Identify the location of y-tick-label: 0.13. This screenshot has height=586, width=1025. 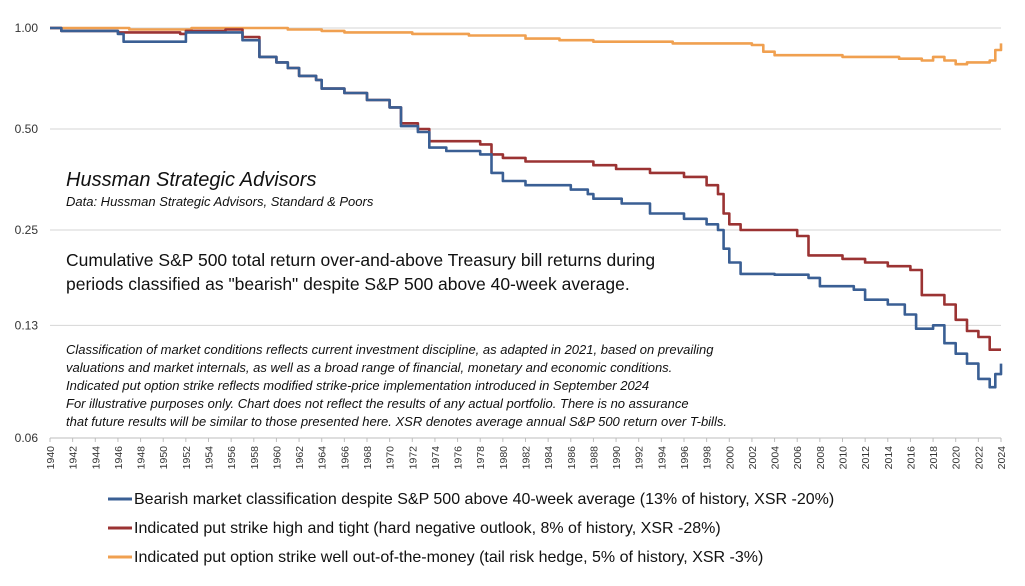
(27, 325).